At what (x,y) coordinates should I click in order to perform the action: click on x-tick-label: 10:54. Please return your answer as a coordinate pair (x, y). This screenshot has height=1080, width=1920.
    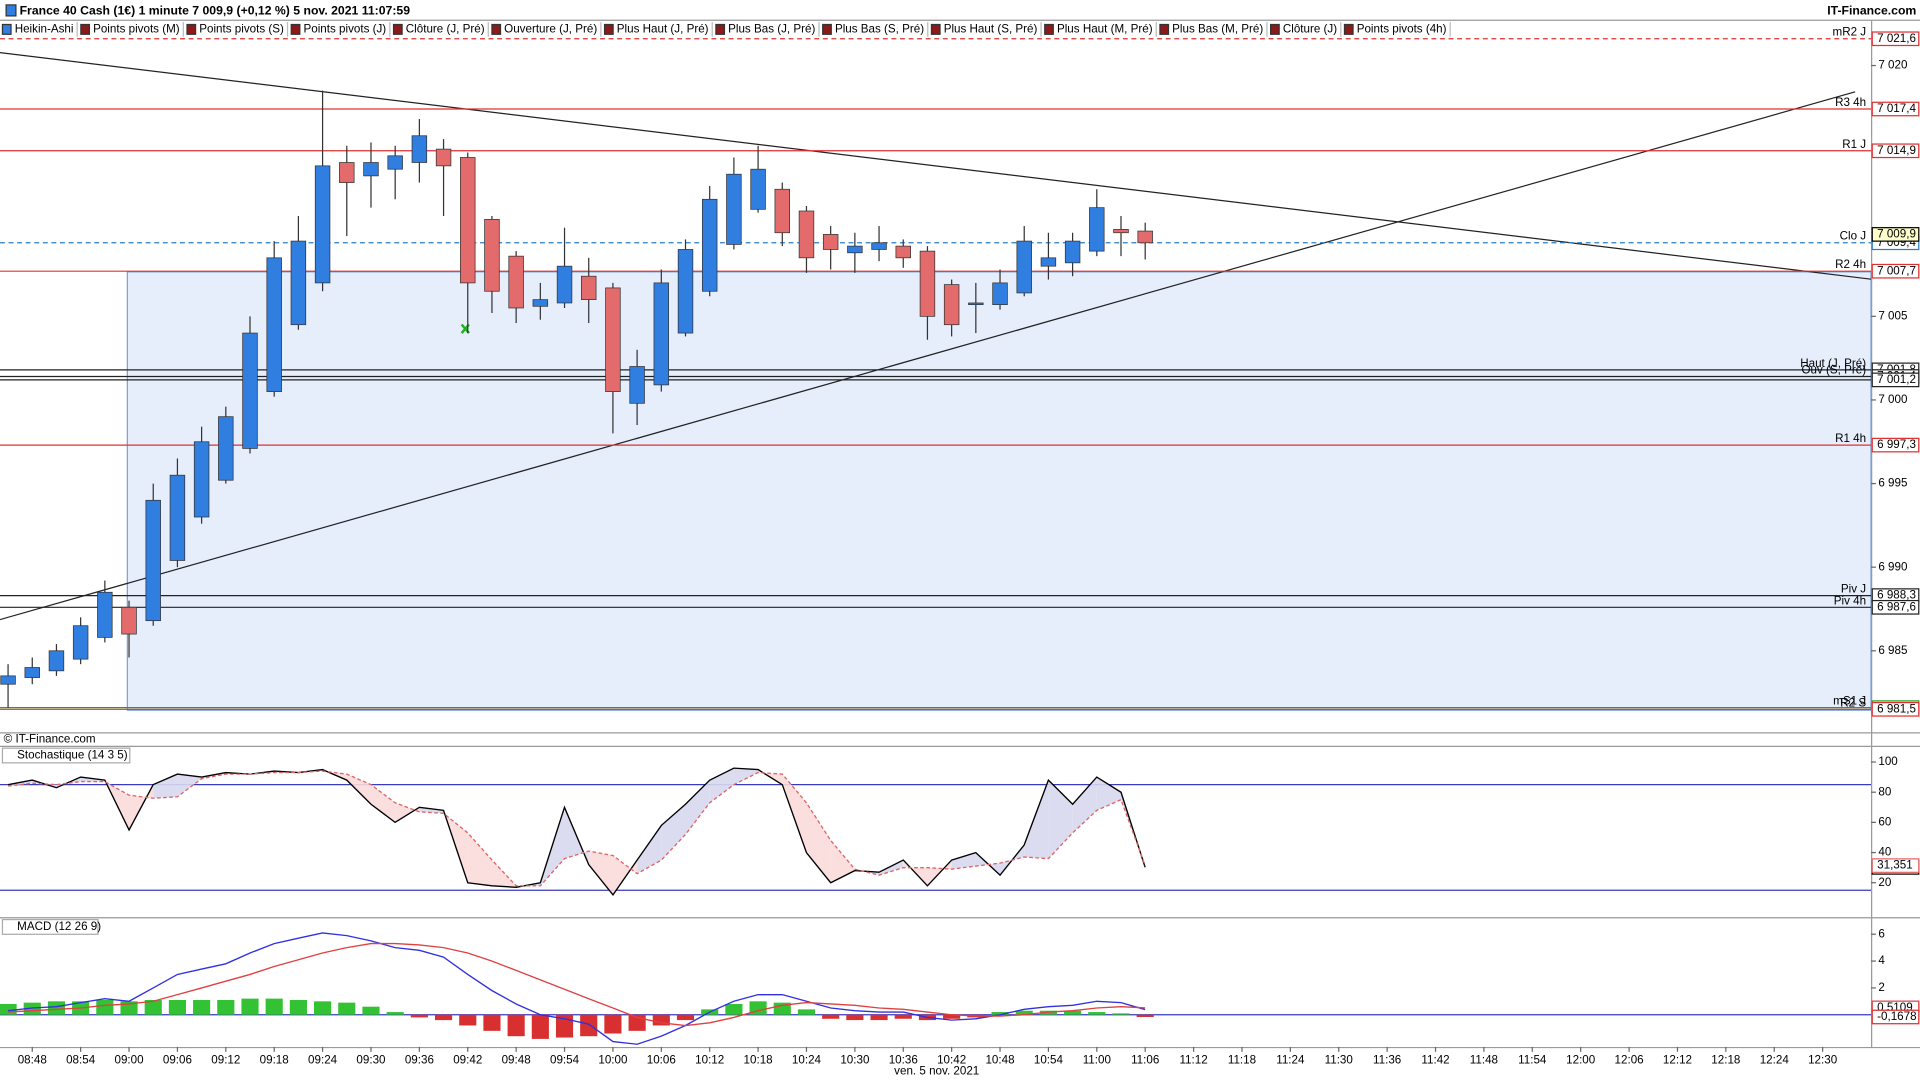
    Looking at the image, I should click on (1049, 1059).